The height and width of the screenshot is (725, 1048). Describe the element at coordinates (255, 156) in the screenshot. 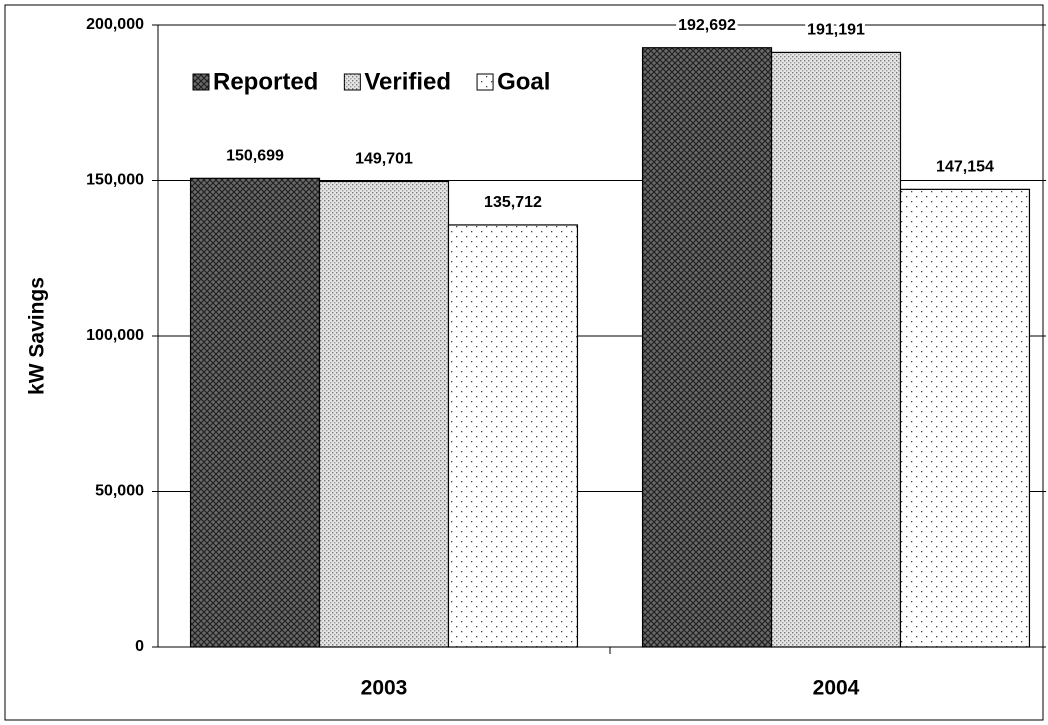

I see `value-label: 150,699` at that location.